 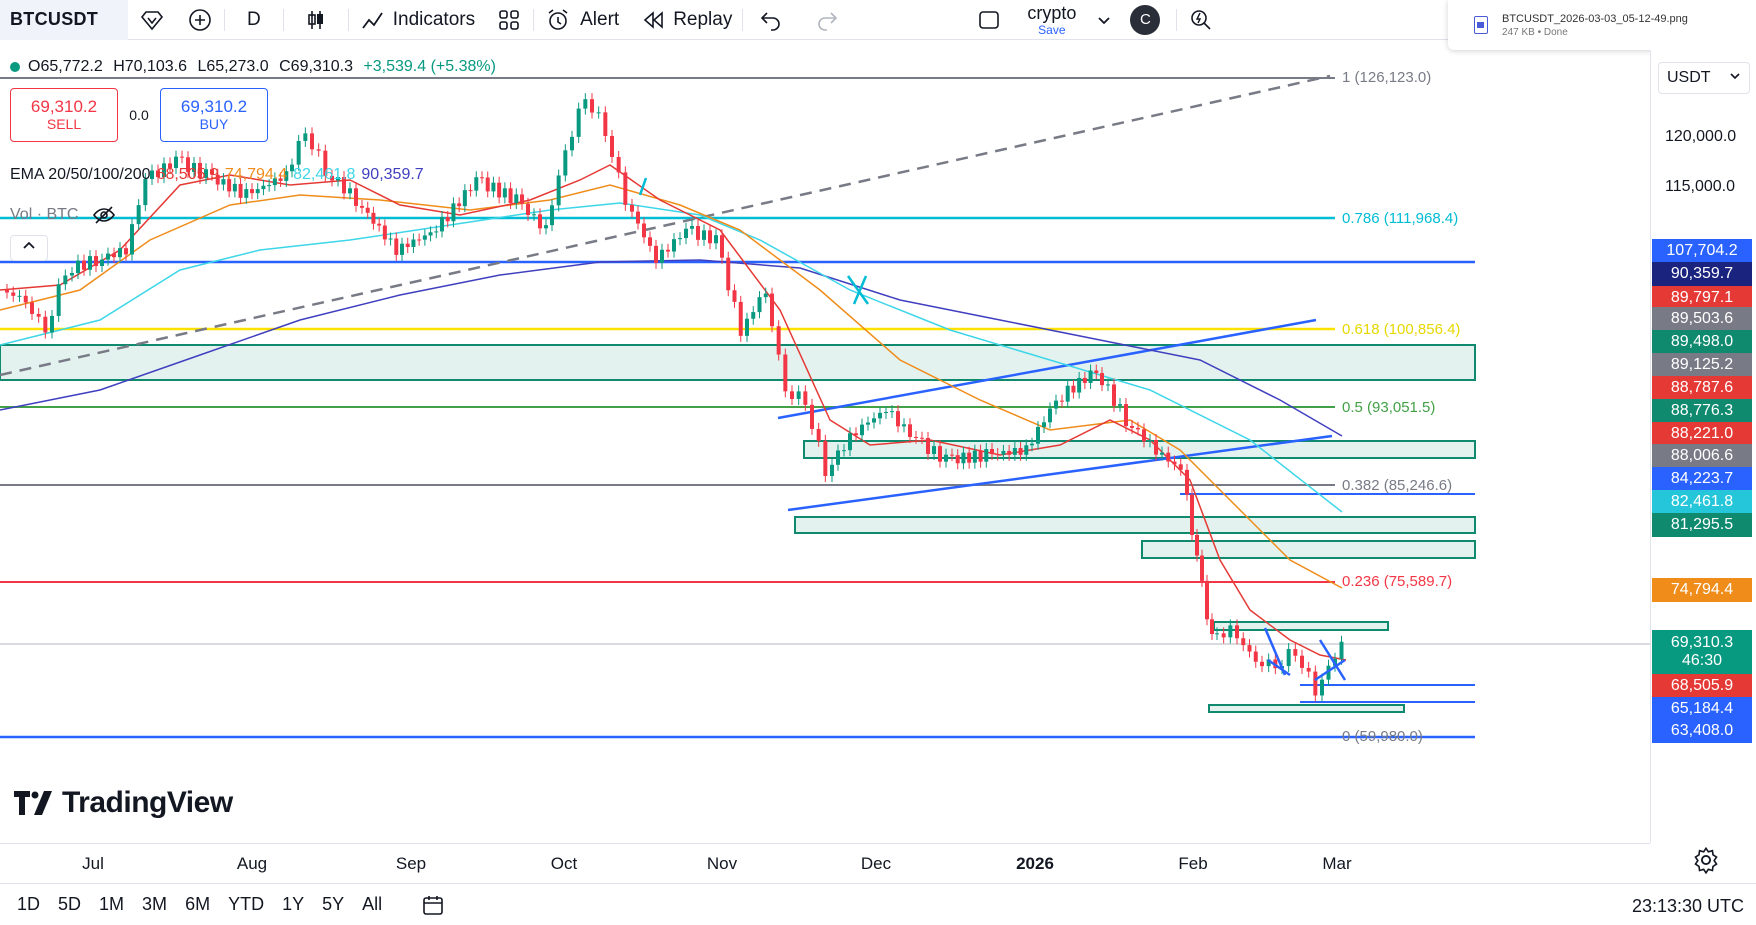 I want to click on price-tag: 68,505.9, so click(x=1702, y=686).